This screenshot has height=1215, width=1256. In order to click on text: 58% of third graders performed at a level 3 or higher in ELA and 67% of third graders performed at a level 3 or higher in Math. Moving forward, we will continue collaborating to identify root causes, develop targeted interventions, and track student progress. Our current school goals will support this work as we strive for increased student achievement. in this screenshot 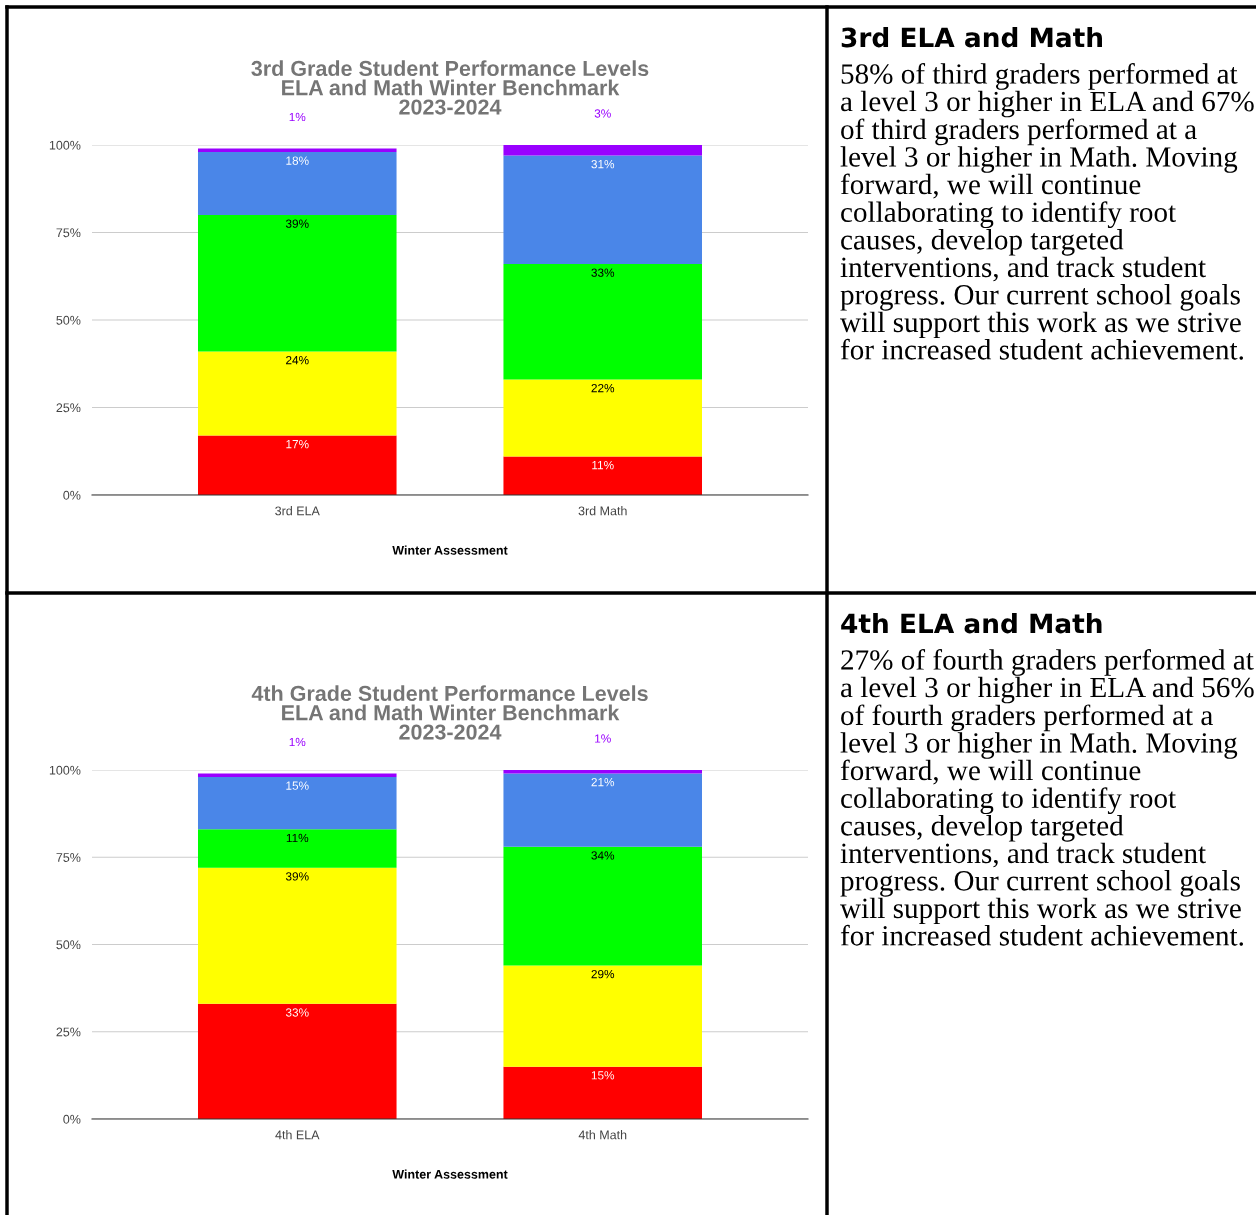, I will do `click(1047, 211)`.